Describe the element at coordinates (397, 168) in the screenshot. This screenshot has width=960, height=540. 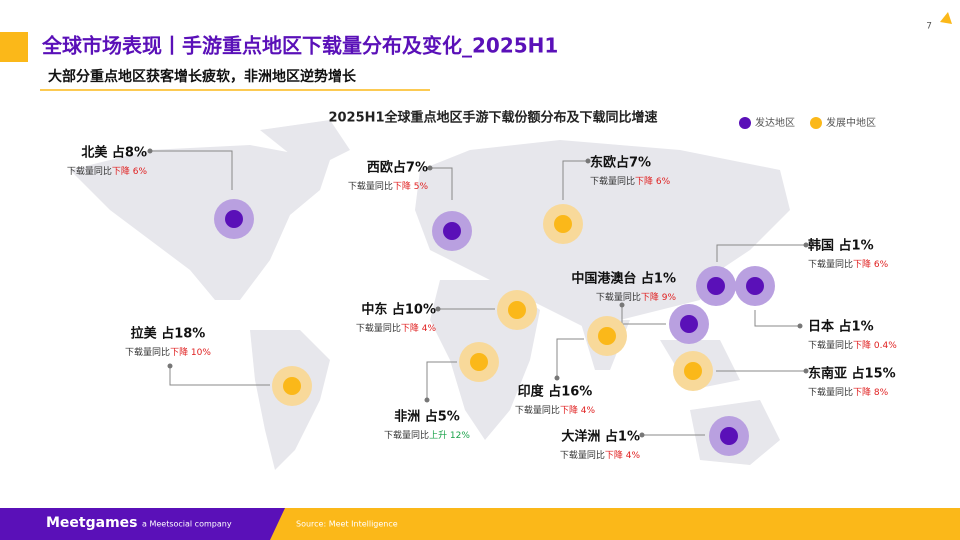
I see `region-label: 西欧占7%` at that location.